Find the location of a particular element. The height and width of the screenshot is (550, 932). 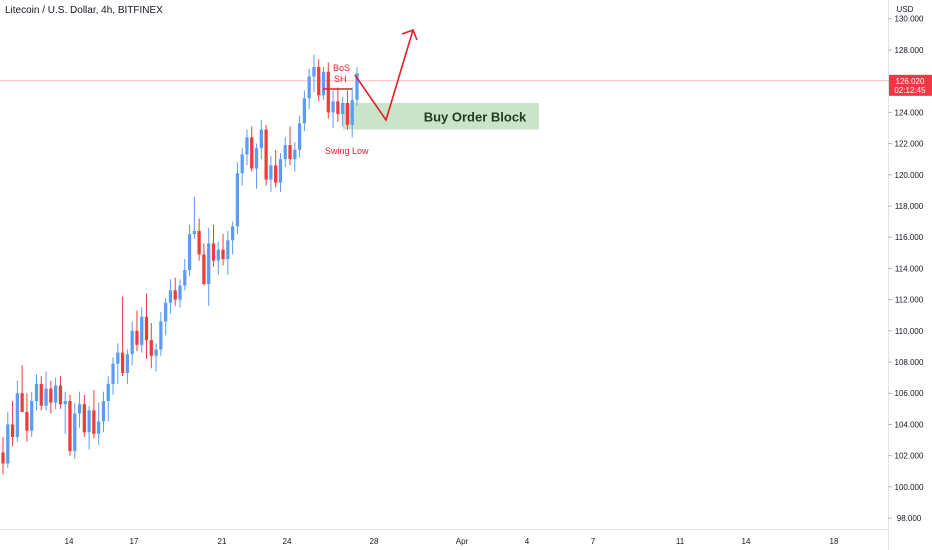

bos-label: BoS is located at coordinates (341, 68).